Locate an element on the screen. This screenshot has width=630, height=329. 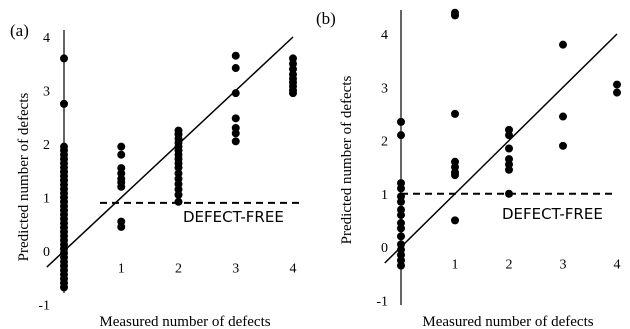
panel-label: (a) is located at coordinates (19, 30).